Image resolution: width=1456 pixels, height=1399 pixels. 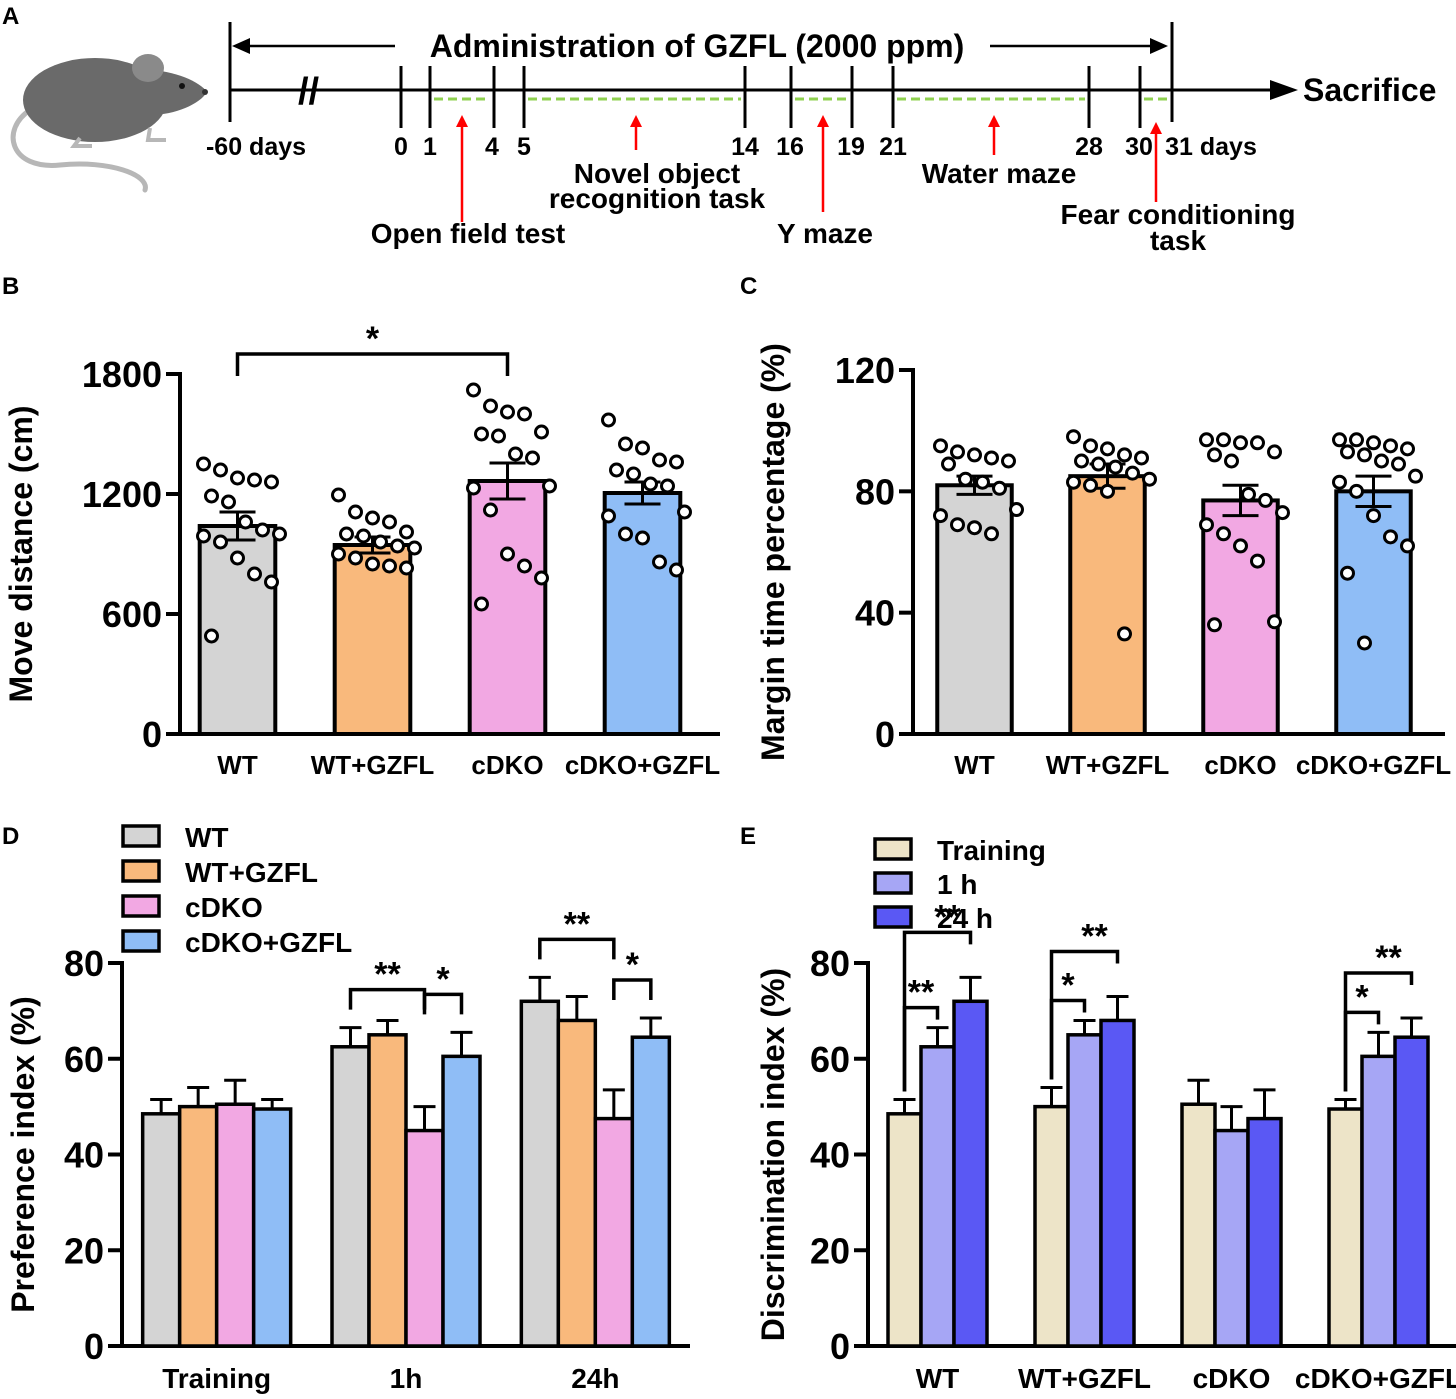 What do you see at coordinates (468, 233) in the screenshot?
I see `event-label: Open field test` at bounding box center [468, 233].